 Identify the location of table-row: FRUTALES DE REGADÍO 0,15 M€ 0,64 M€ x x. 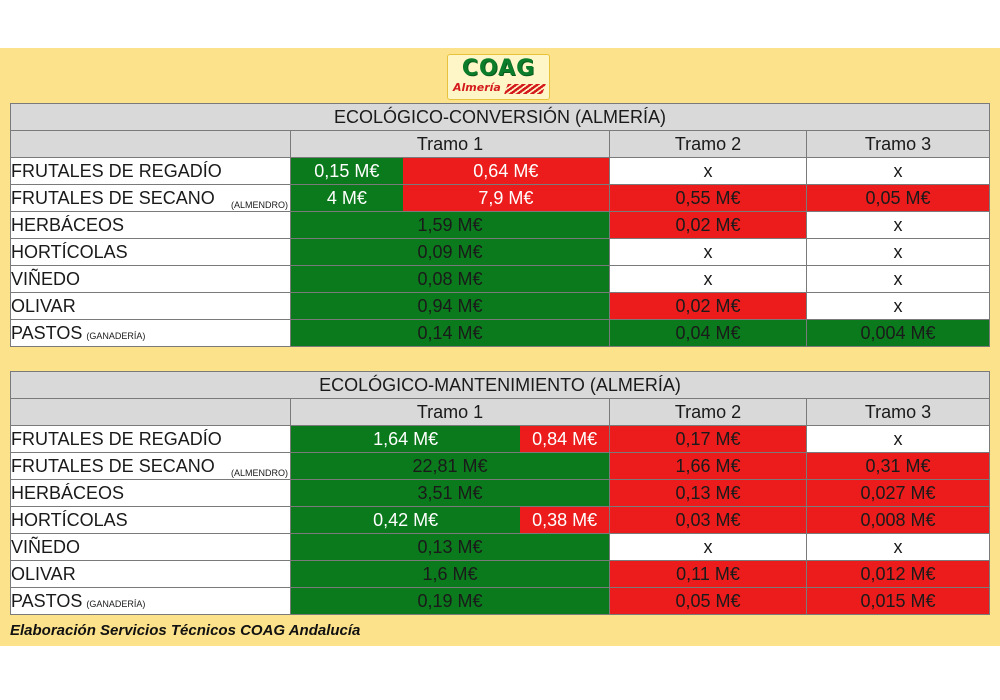
(500, 171).